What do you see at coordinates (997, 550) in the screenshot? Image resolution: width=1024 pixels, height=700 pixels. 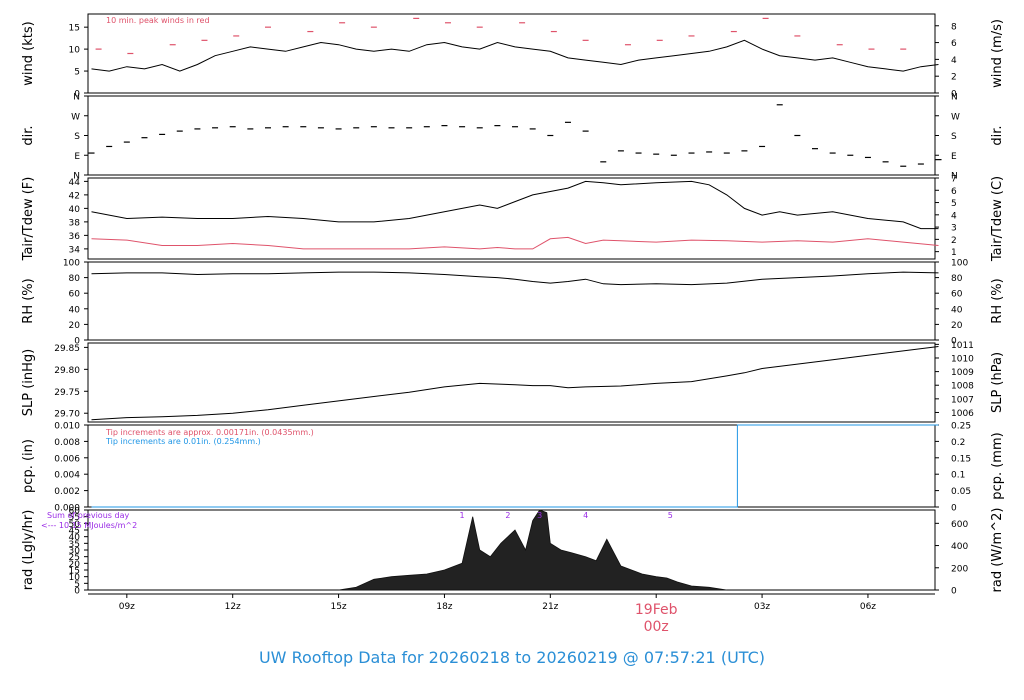 I see `y-axis-label-right: rad (W/m^2)` at bounding box center [997, 550].